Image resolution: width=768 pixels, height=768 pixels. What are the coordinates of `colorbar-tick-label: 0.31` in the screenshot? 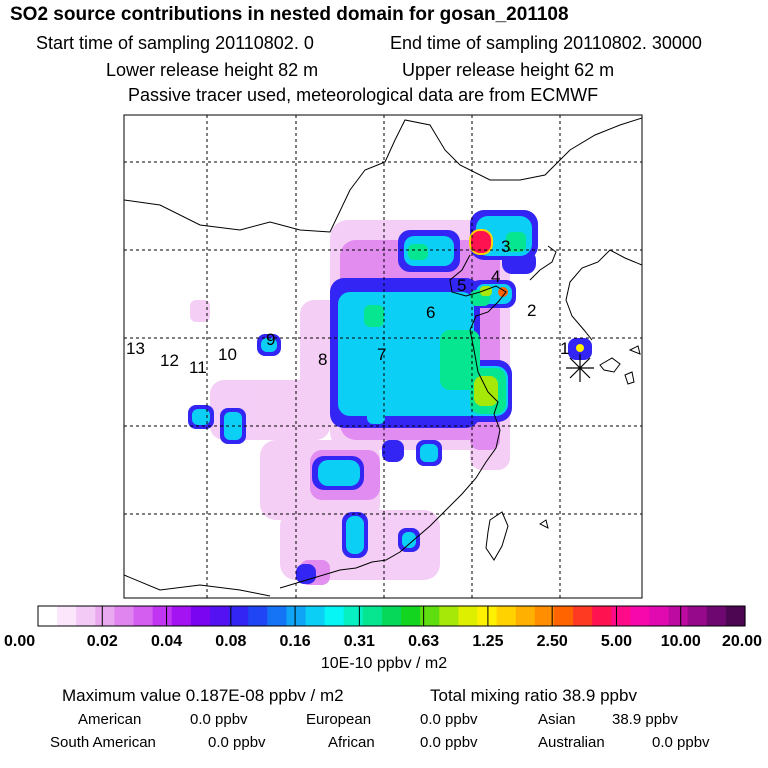 It's located at (359, 641).